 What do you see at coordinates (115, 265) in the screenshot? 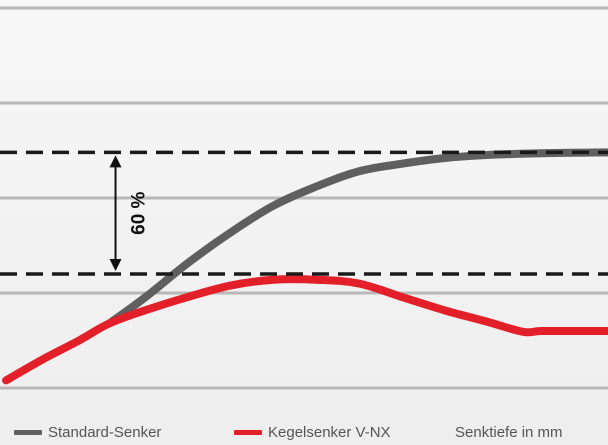
I see `annotation-arrow-head-down` at bounding box center [115, 265].